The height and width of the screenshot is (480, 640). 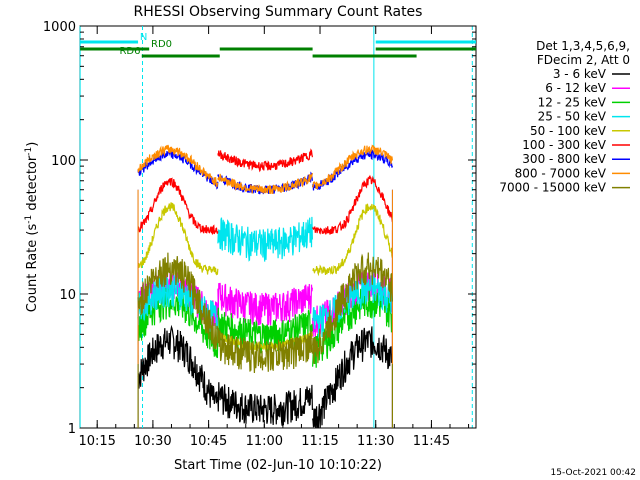 What do you see at coordinates (583, 46) in the screenshot?
I see `legend-header-line-1: Det 1,3,4,5,6,9,` at bounding box center [583, 46].